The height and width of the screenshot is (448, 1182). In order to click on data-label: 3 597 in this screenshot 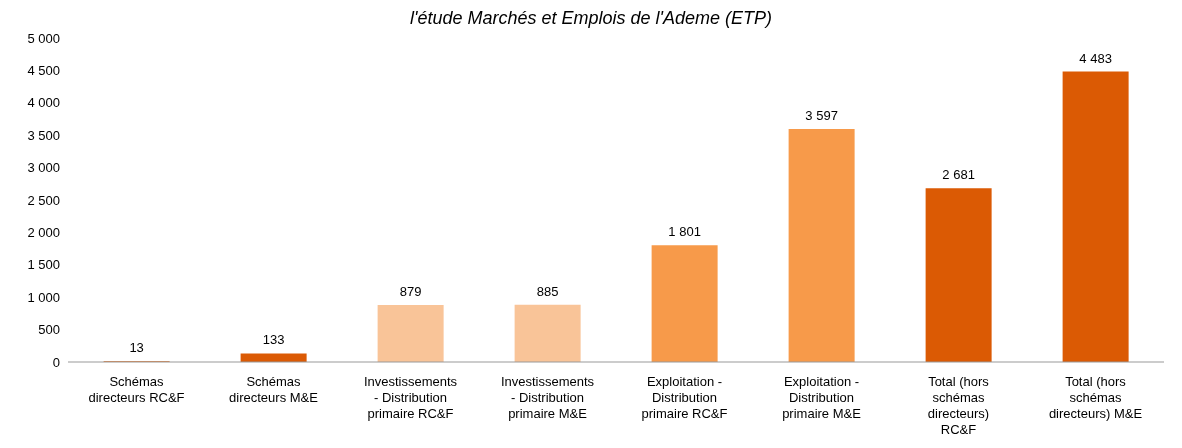, I will do `click(821, 115)`.